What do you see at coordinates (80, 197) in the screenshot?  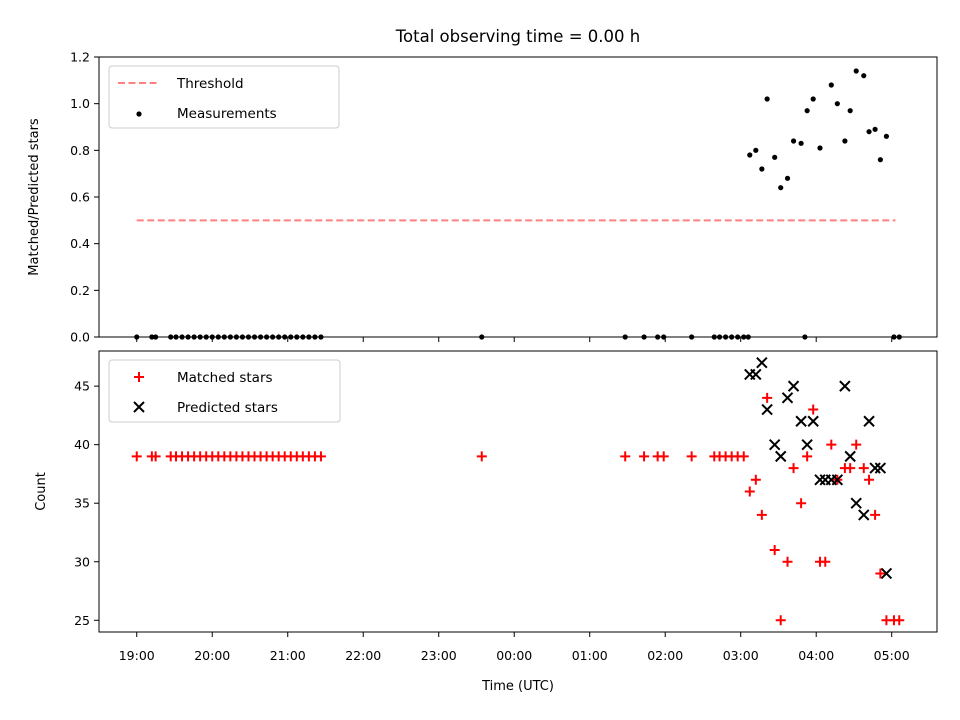 I see `y-tick-label: 0.6` at bounding box center [80, 197].